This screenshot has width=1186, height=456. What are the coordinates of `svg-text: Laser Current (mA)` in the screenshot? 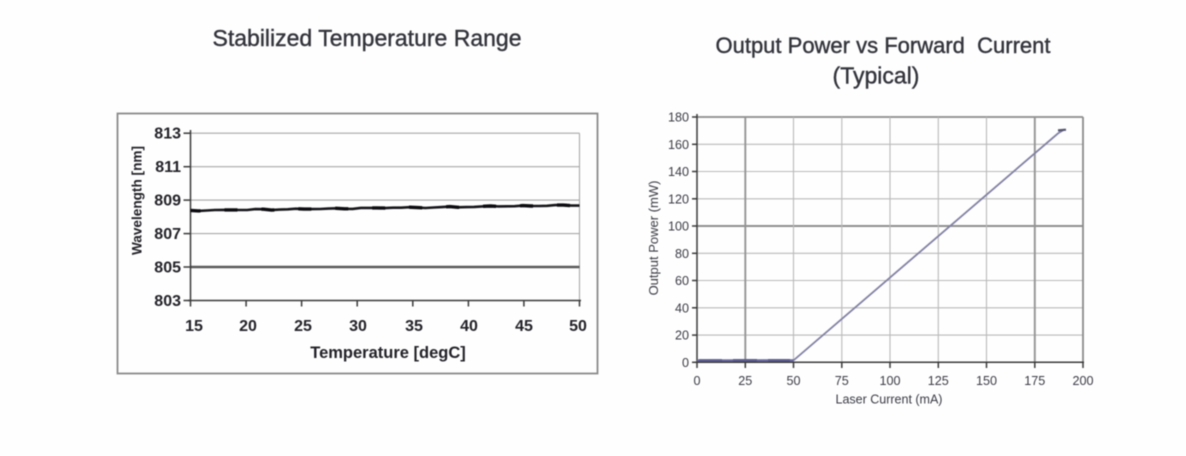 It's located at (889, 400).